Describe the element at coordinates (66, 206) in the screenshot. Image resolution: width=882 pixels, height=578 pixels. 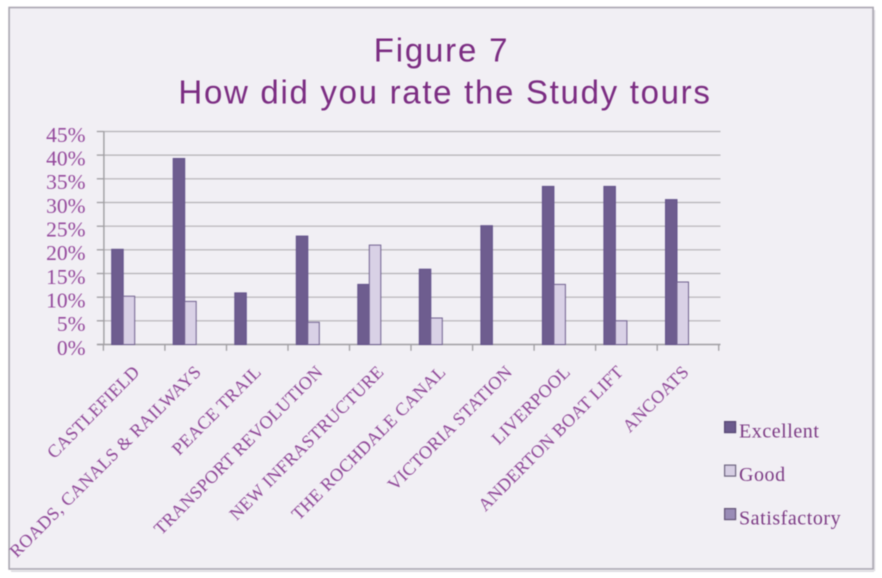
I see `svg-text: 30%` at that location.